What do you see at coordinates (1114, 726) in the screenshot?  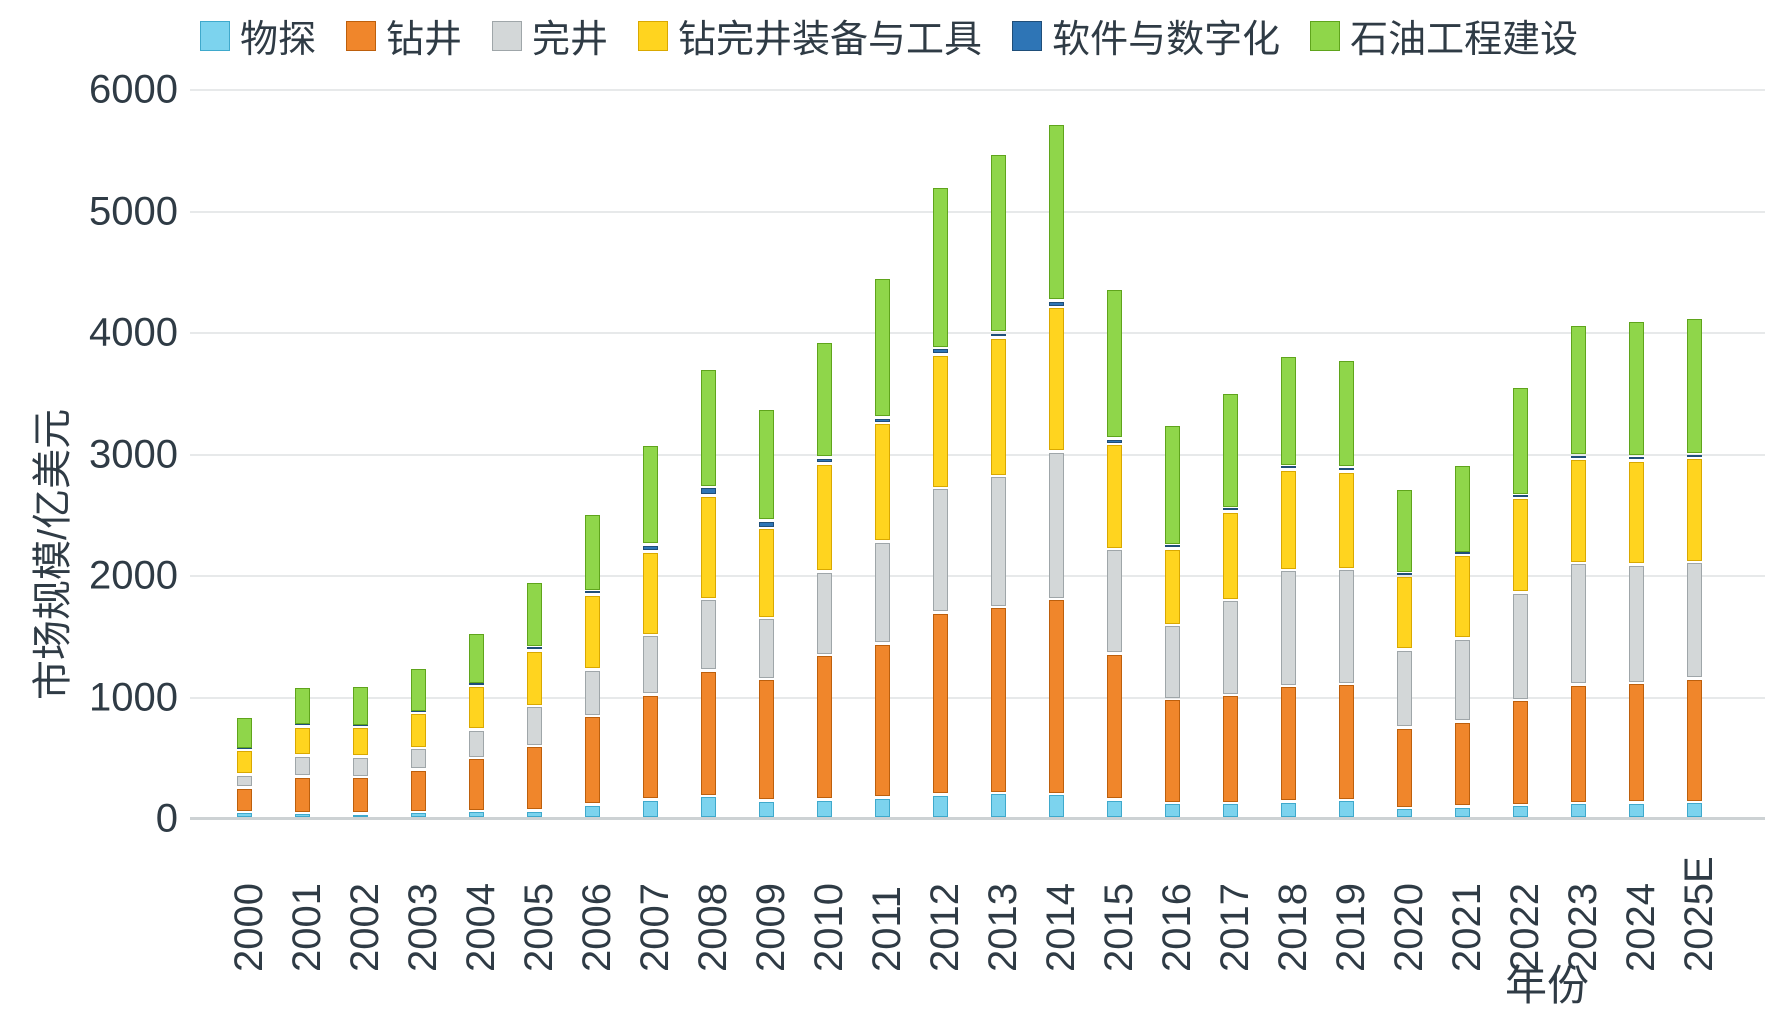 I see `bar-segment-2015-钻井` at bounding box center [1114, 726].